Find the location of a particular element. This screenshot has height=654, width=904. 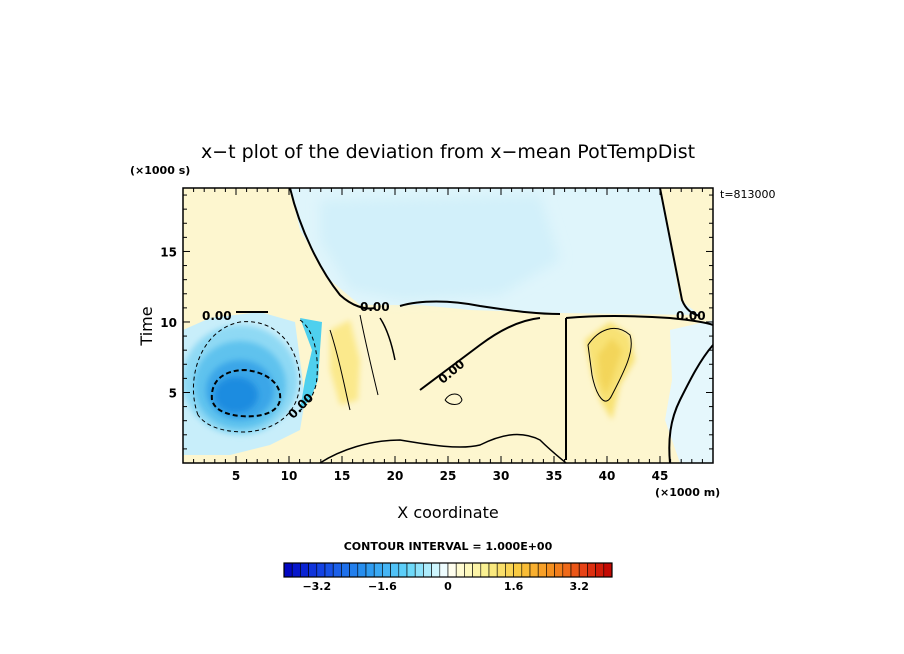

cold-arc-band is located at coordinates (311, 364).